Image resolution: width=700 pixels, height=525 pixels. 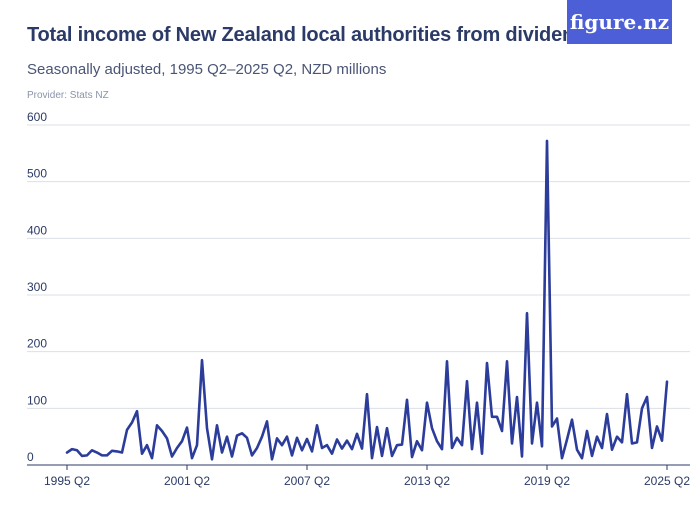 I want to click on y-tick-label: 100, so click(x=37, y=400).